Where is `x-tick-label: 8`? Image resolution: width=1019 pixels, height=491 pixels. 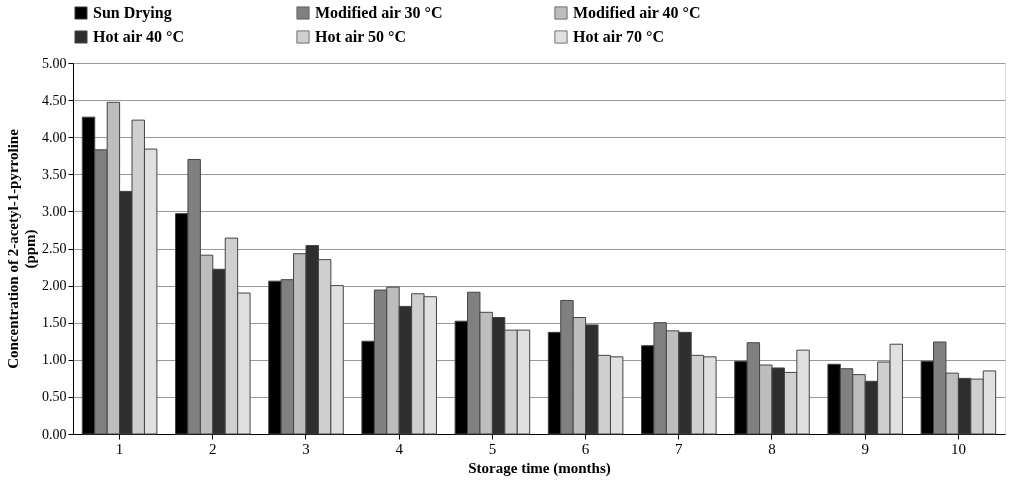 x-tick-label: 8 is located at coordinates (772, 448).